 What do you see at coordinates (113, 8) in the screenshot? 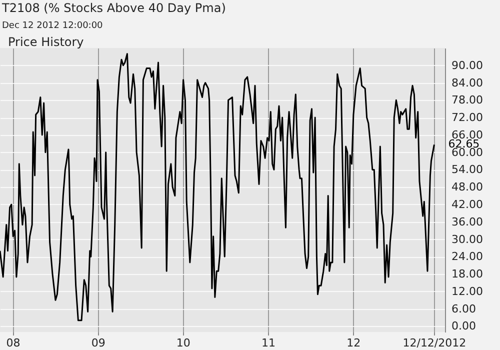
I see `chart-title: T2108 (% Stocks Above 40 Day Pma)` at bounding box center [113, 8].